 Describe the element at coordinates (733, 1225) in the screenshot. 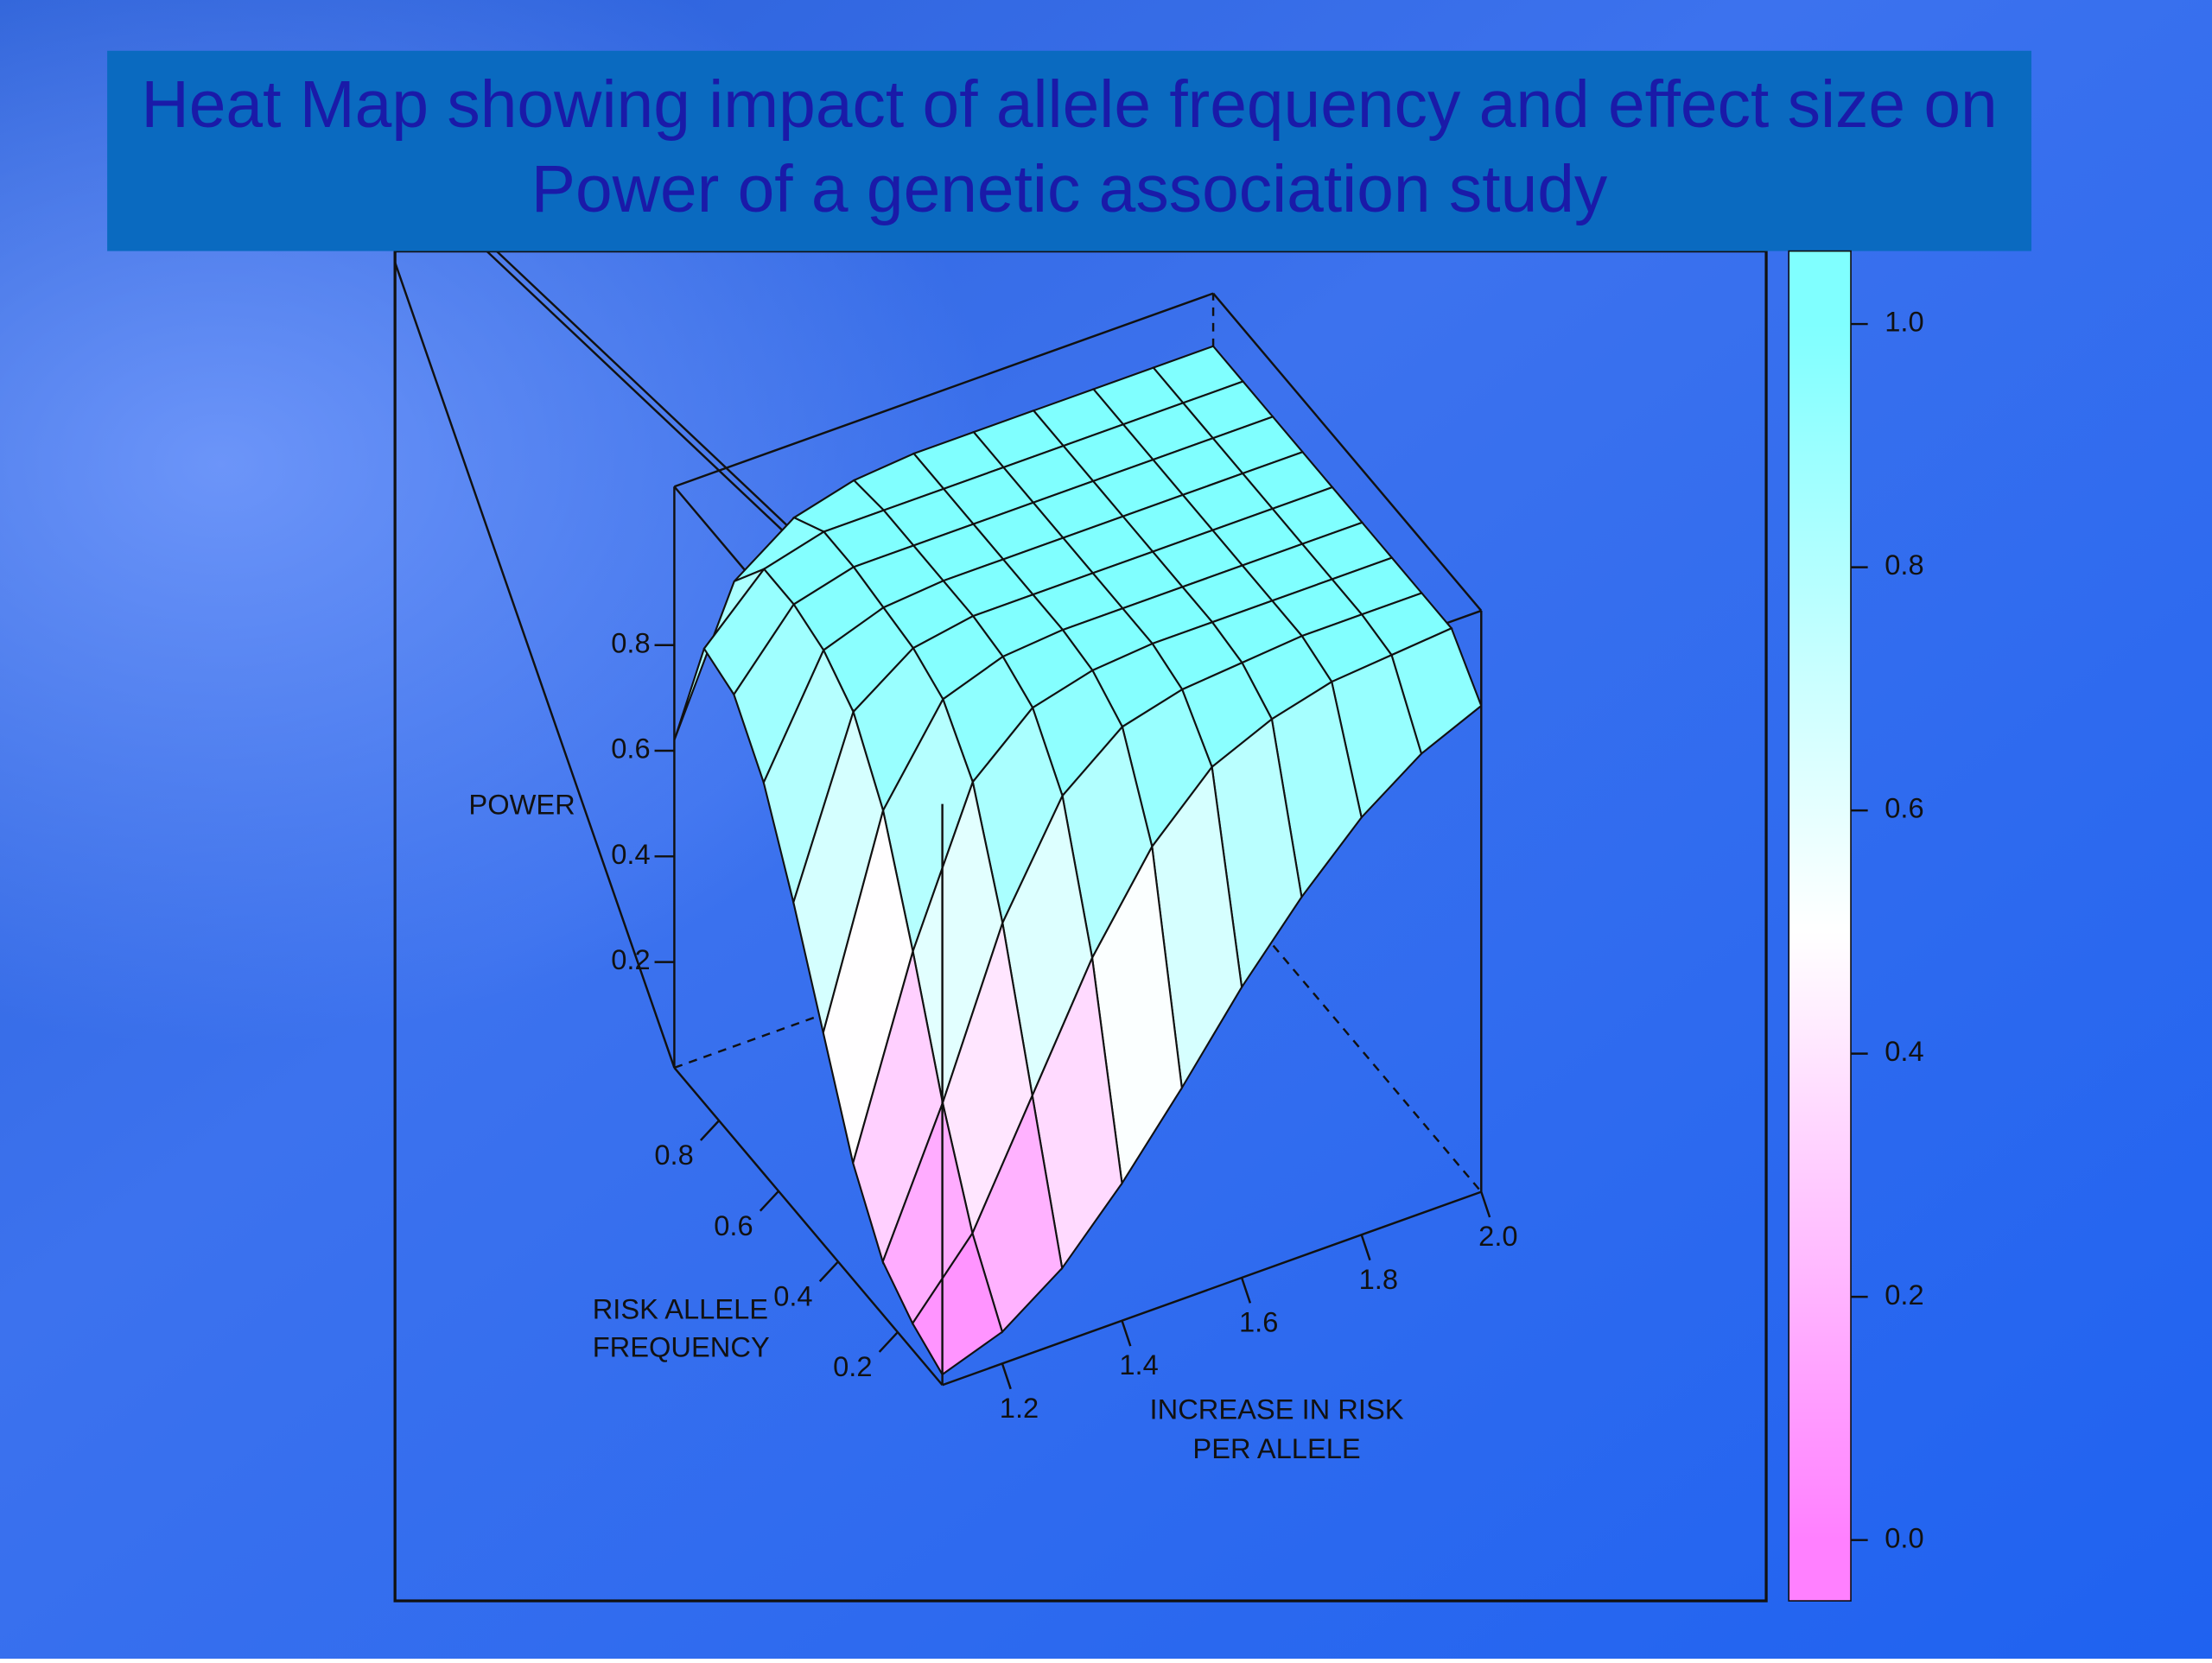

I see `y-tick-label: 0.6` at that location.